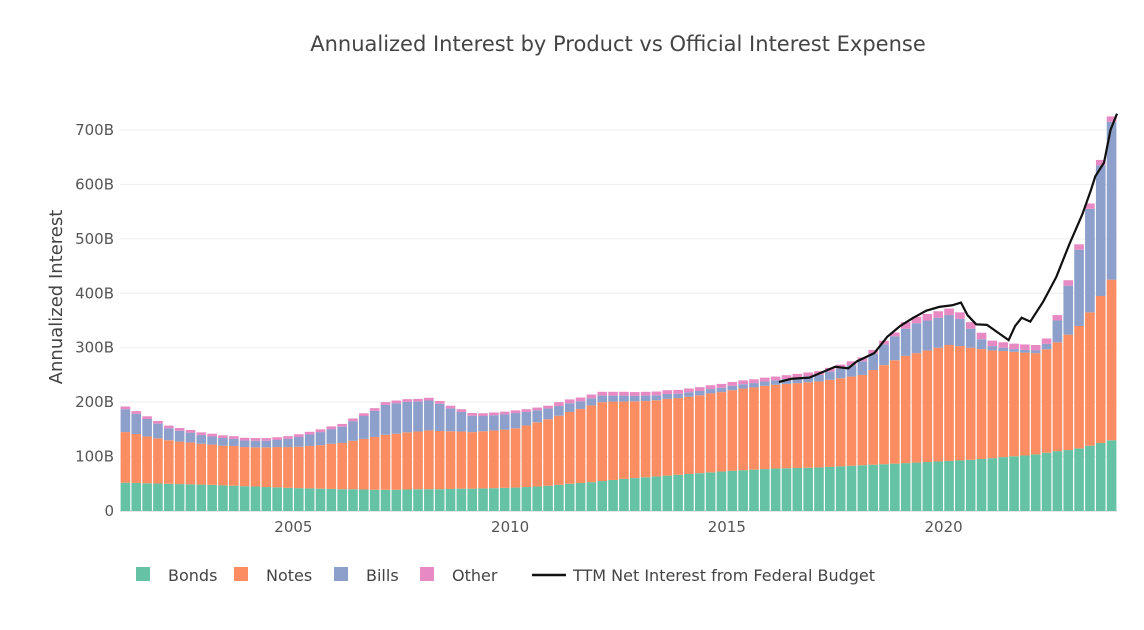 The width and height of the screenshot is (1144, 630). What do you see at coordinates (94, 239) in the screenshot?
I see `y-tick-label: 500B` at bounding box center [94, 239].